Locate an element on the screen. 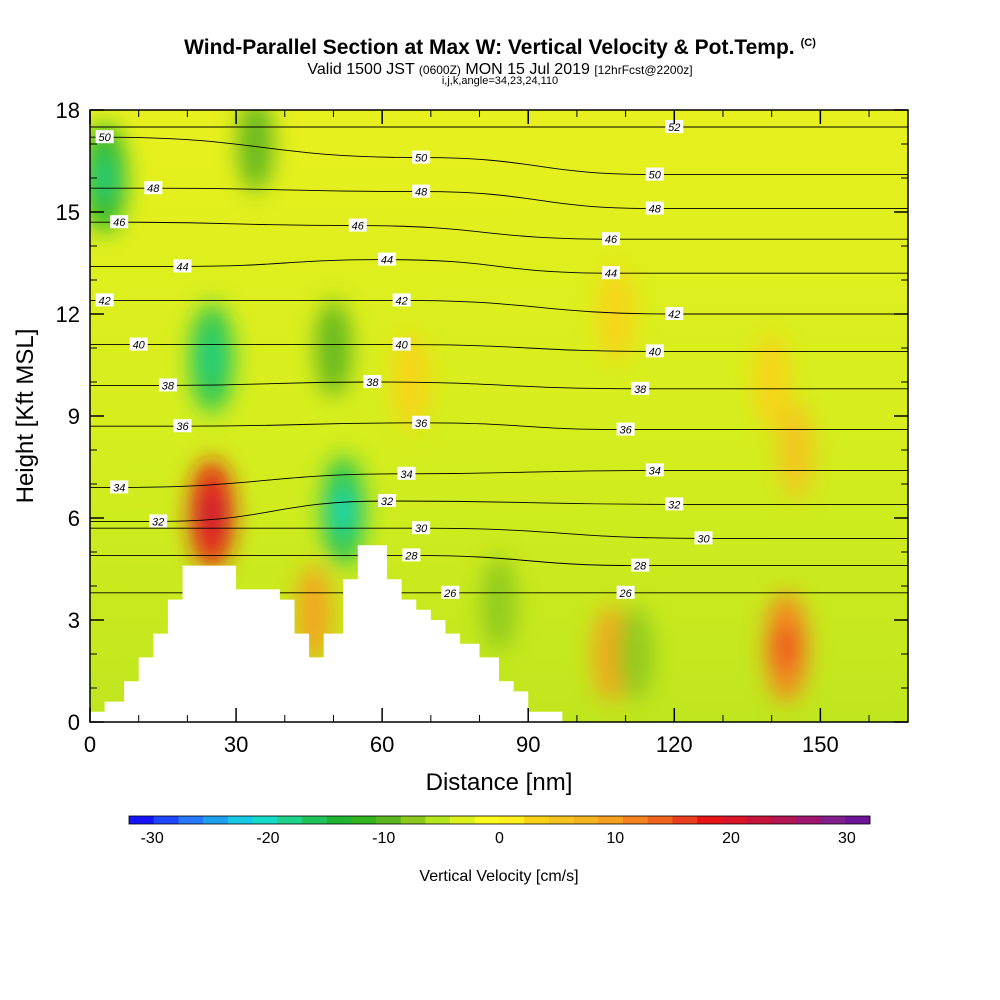 The width and height of the screenshot is (1000, 1000). colorbar-label: -10 is located at coordinates (383, 838).